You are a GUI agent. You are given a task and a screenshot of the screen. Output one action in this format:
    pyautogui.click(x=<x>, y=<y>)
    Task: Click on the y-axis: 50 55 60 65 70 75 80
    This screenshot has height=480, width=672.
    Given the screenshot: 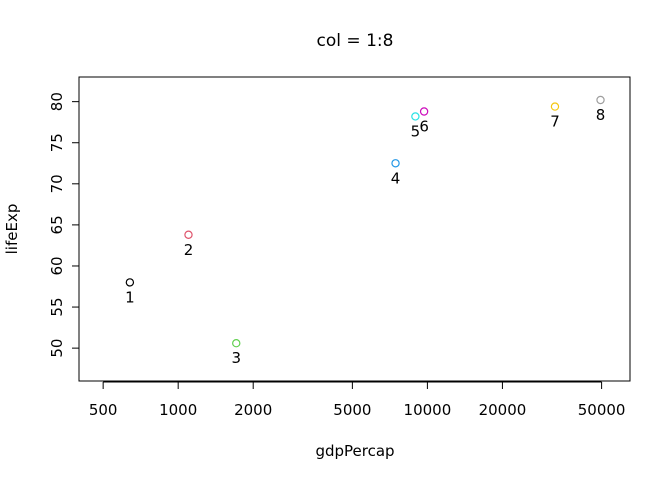 What is the action you would take?
    pyautogui.click(x=64, y=225)
    